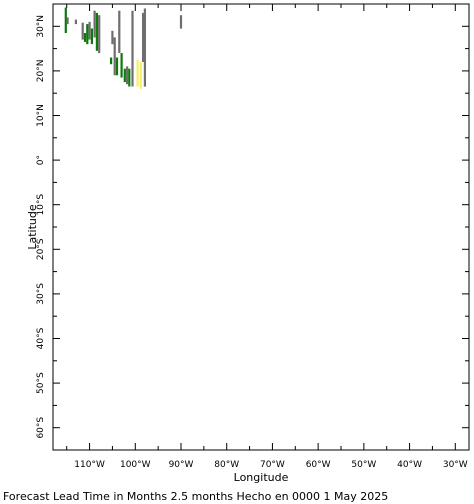  Describe the element at coordinates (135, 465) in the screenshot. I see `lon-tick-label: 100°W` at that location.